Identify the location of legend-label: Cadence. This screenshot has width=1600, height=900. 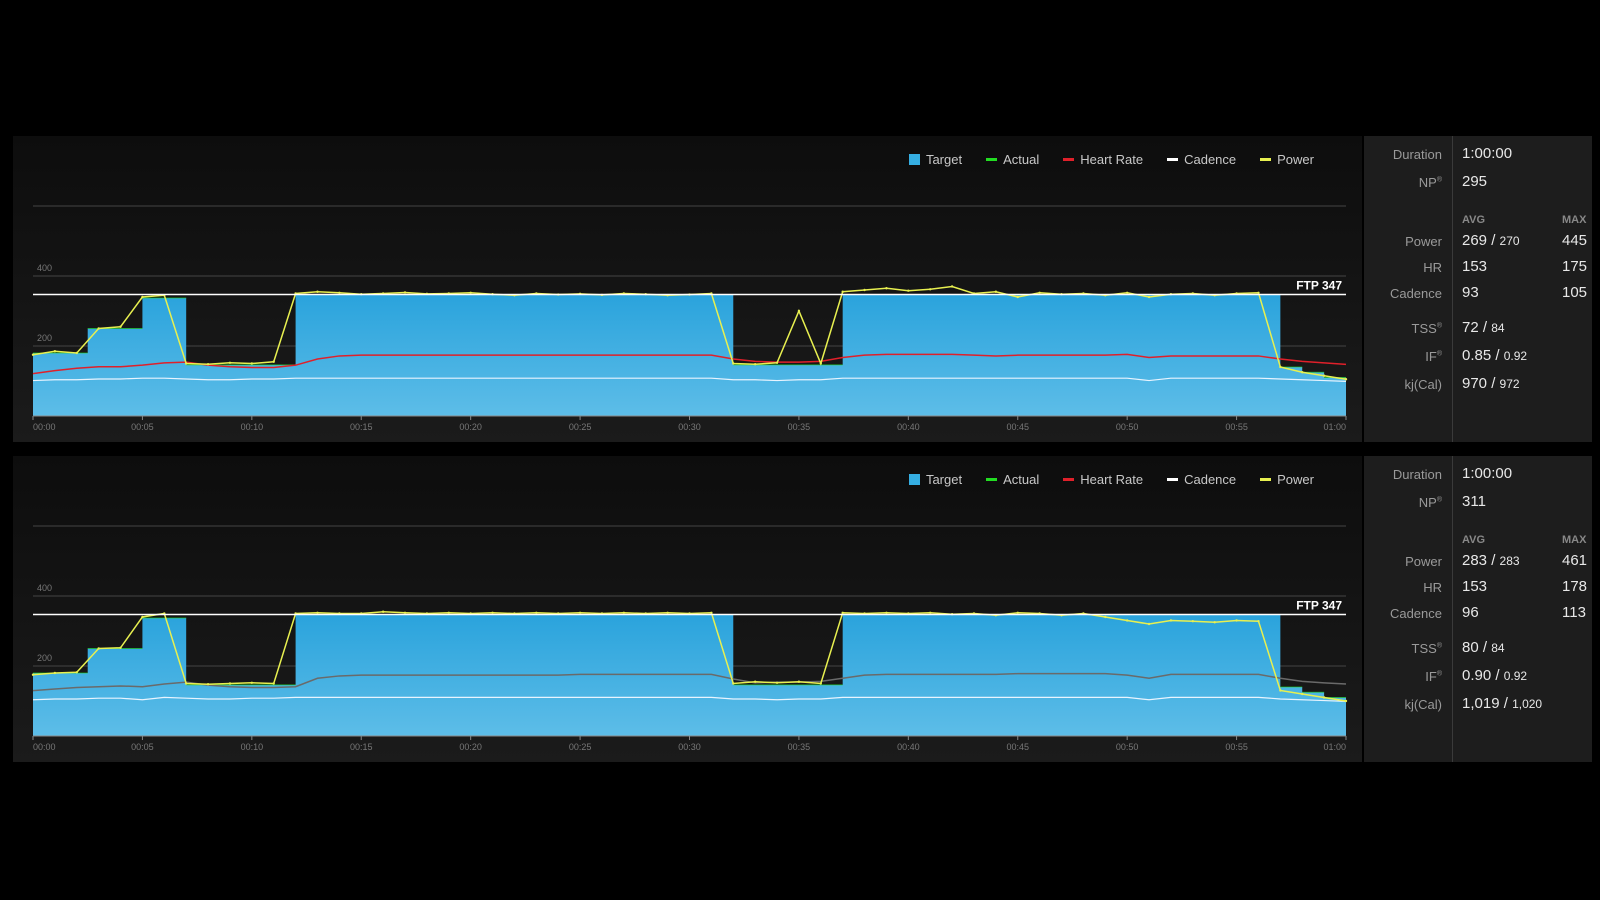
(1210, 159).